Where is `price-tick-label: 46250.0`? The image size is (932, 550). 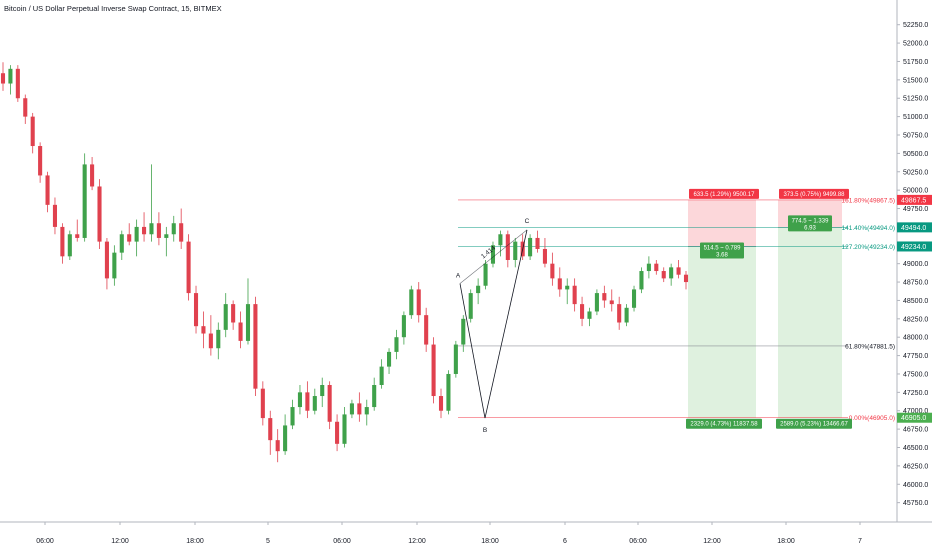
price-tick-label: 46250.0 is located at coordinates (915, 466).